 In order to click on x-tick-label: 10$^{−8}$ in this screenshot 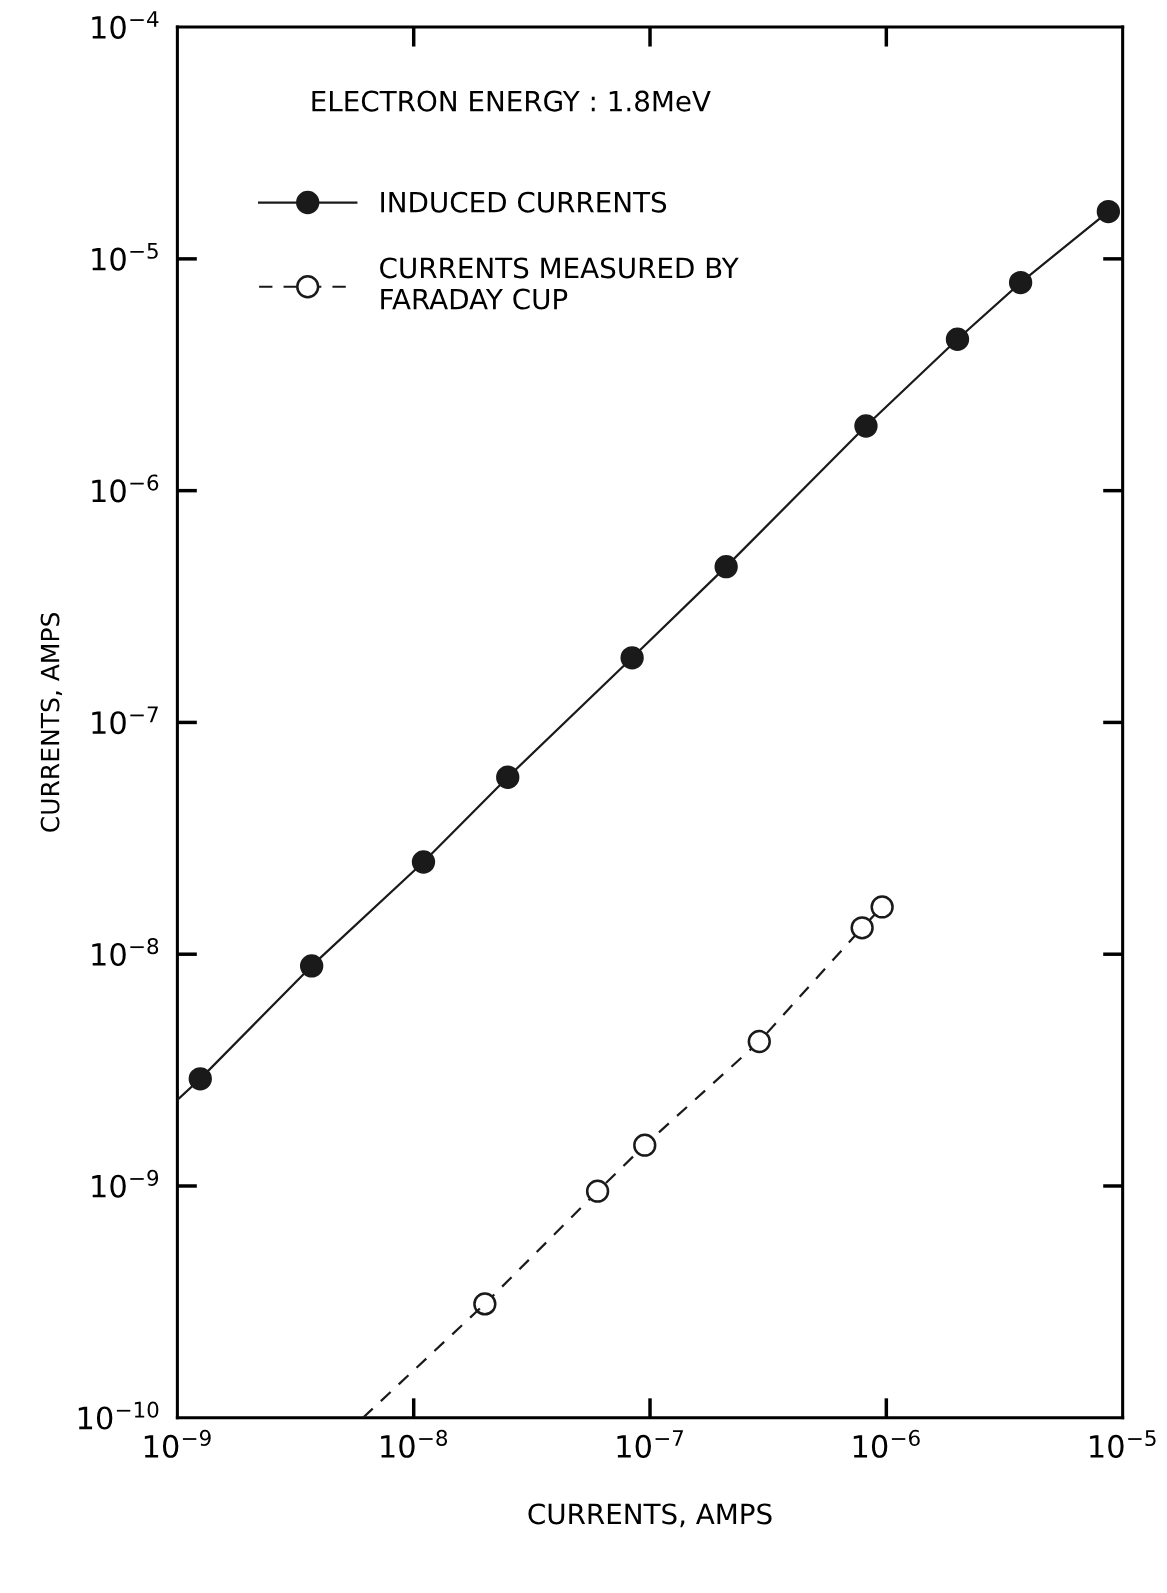, I will do `click(414, 1443)`.